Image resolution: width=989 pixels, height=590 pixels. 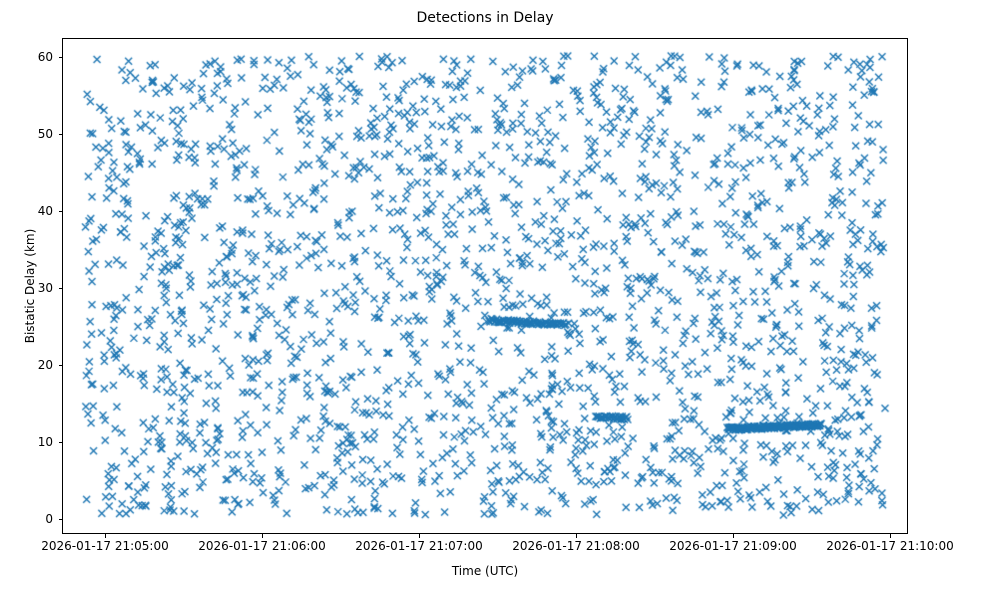 I want to click on x-tick-label: 2026-01-17 21:06:00, so click(x=262, y=546).